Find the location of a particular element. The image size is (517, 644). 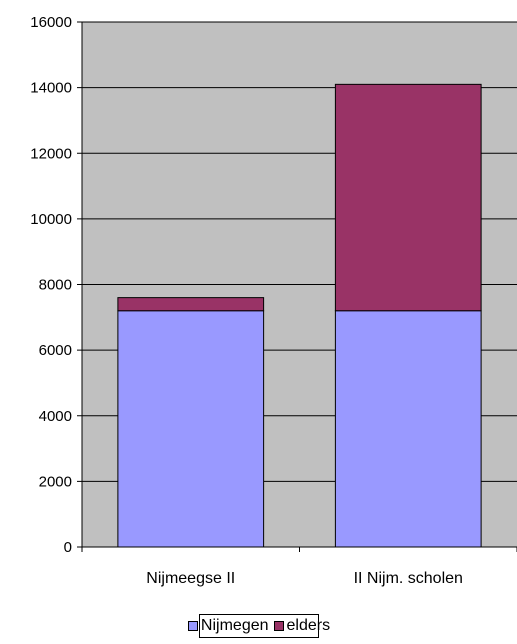

legend-label-elders: elders is located at coordinates (308, 625).